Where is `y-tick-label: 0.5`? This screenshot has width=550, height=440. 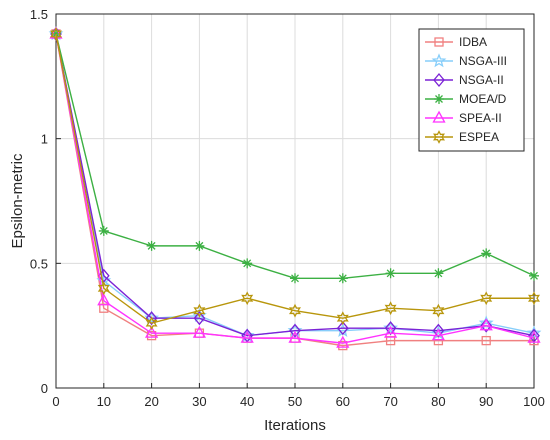 y-tick-label: 0.5 is located at coordinates (39, 263).